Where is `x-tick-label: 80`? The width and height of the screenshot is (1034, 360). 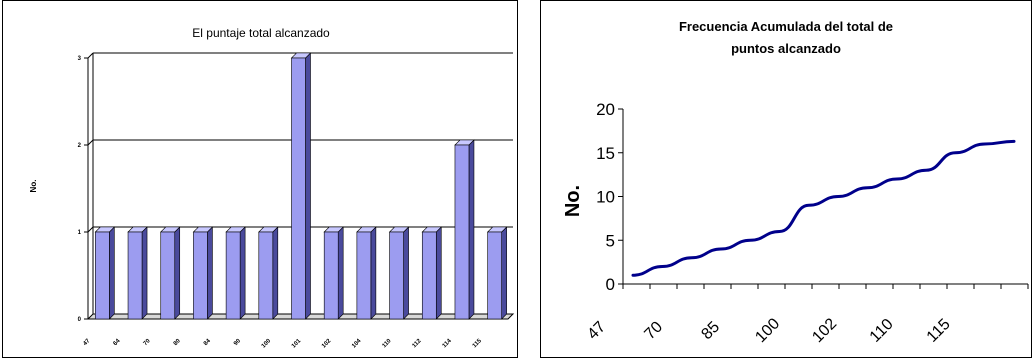
x-tick-label: 80 is located at coordinates (177, 342).